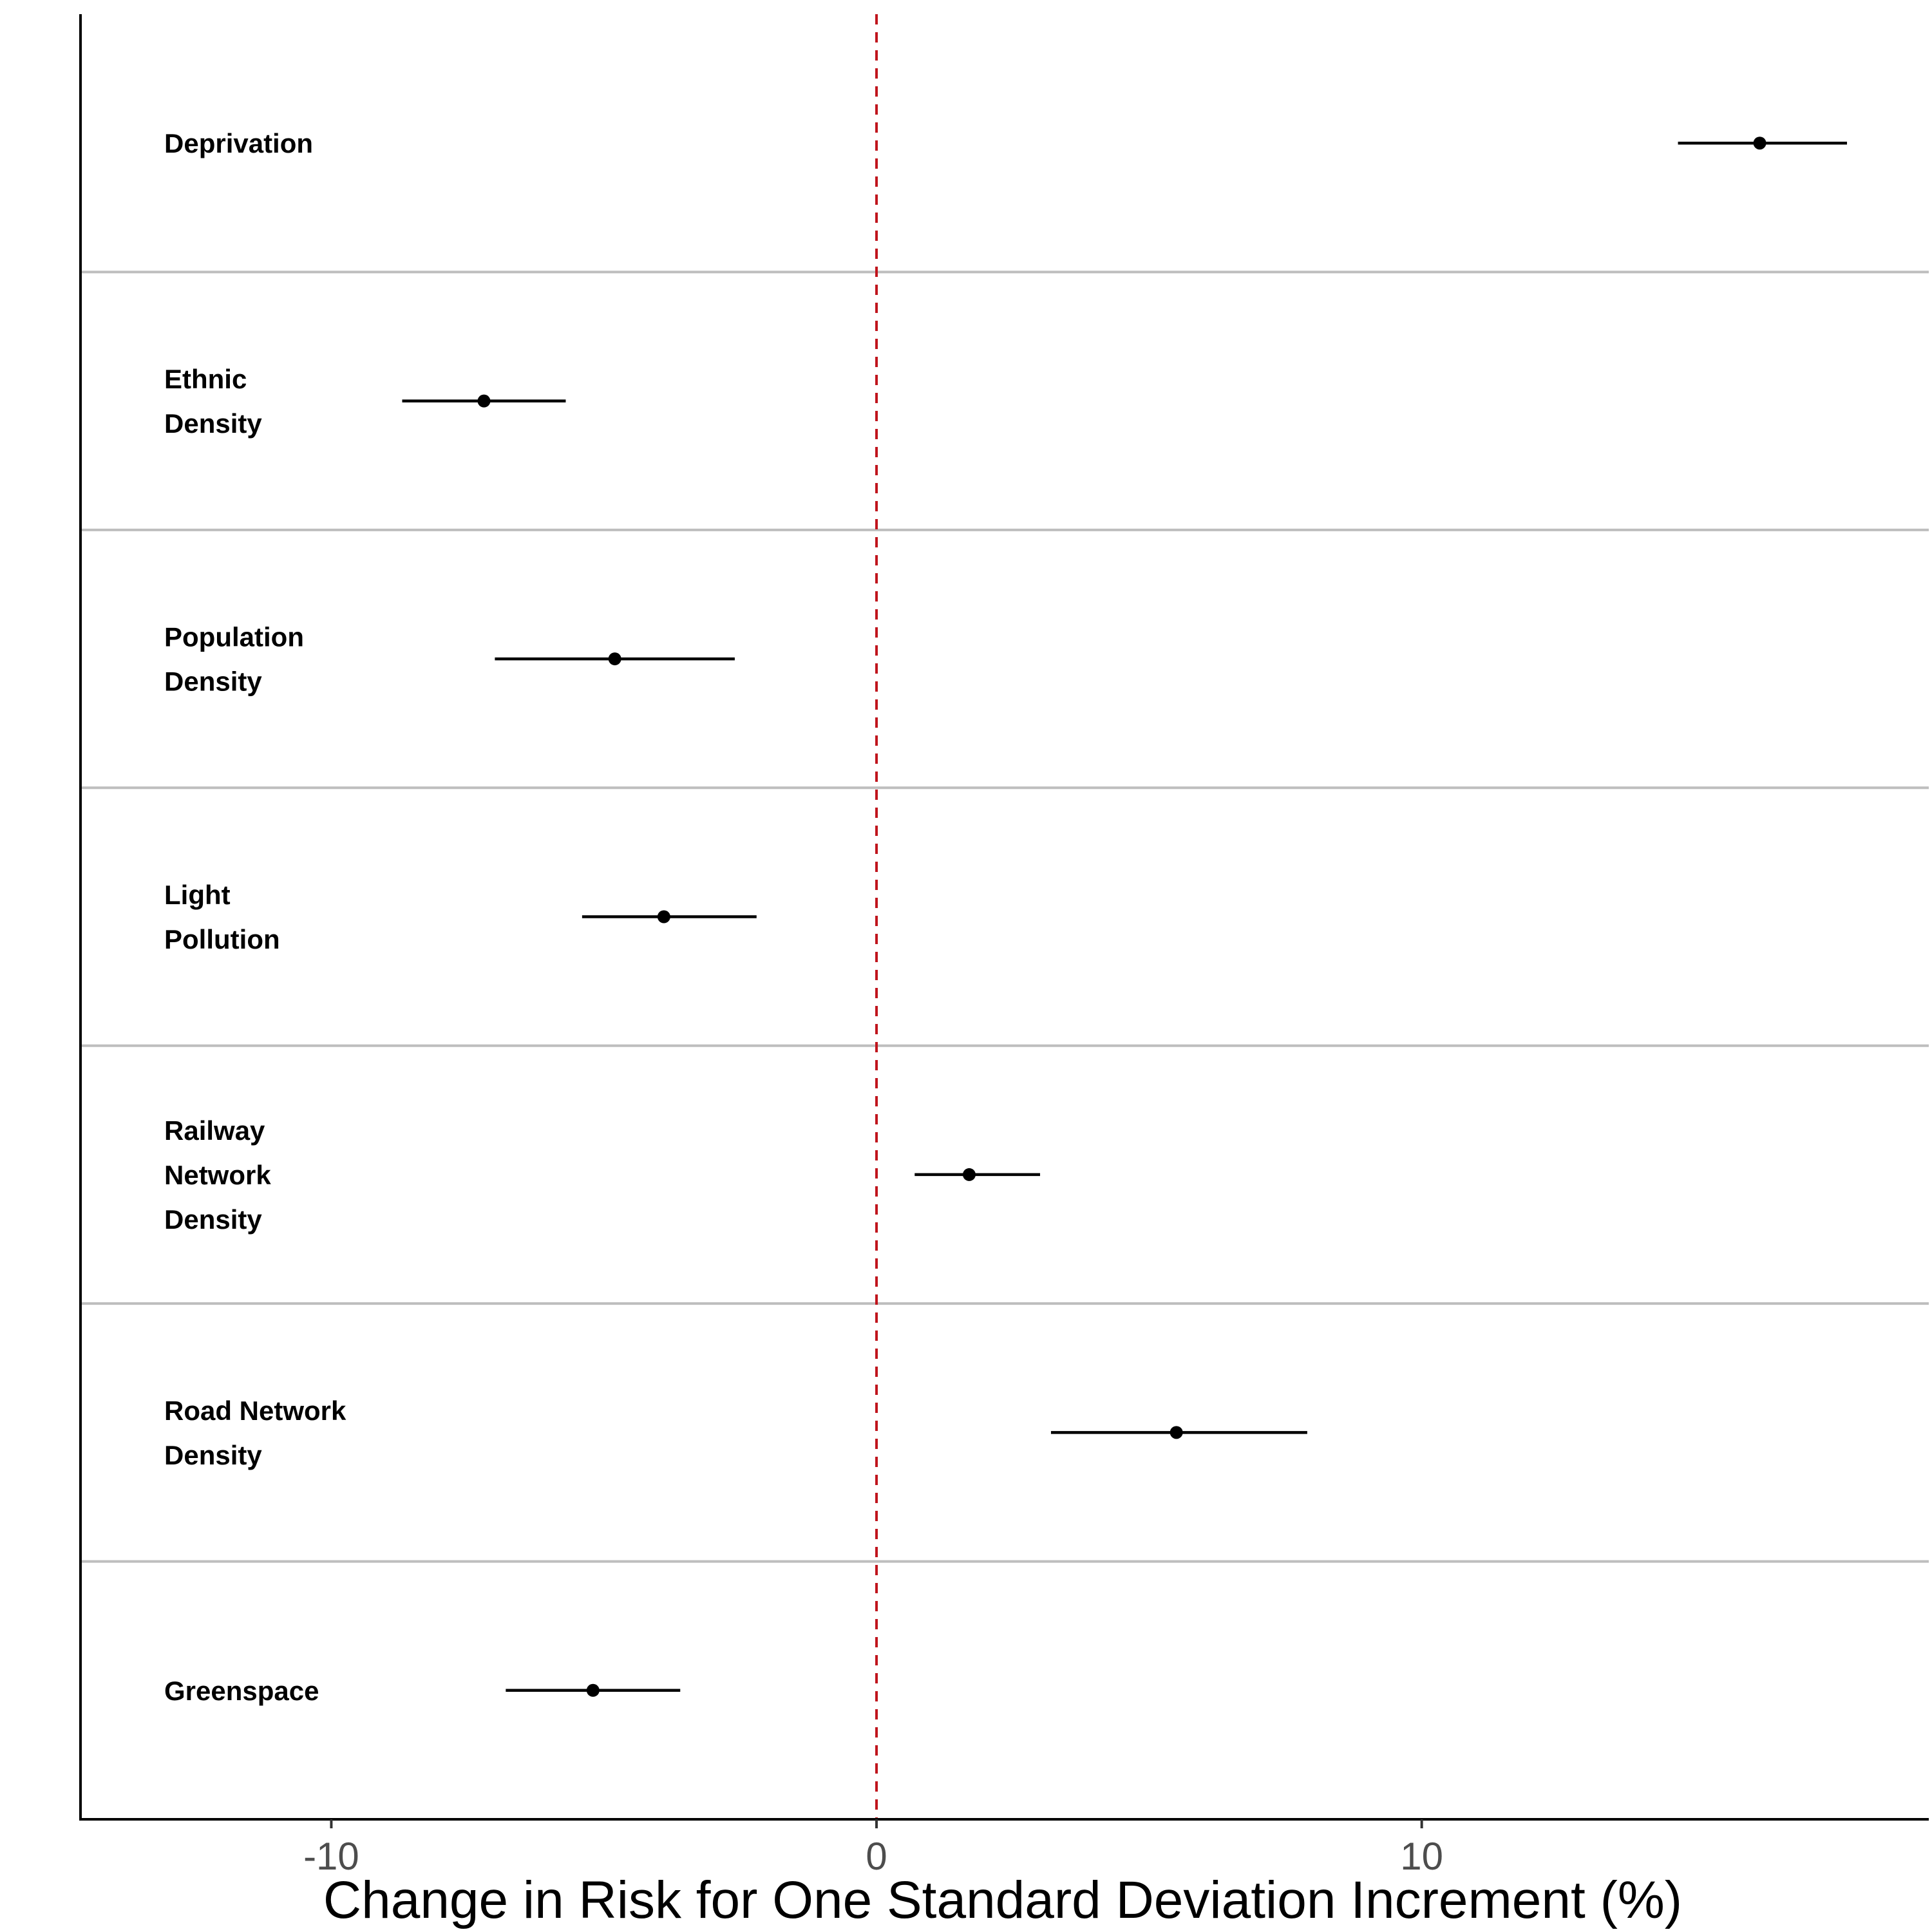 This screenshot has width=1932, height=1932. I want to click on row-label-line: Pollution, so click(222, 939).